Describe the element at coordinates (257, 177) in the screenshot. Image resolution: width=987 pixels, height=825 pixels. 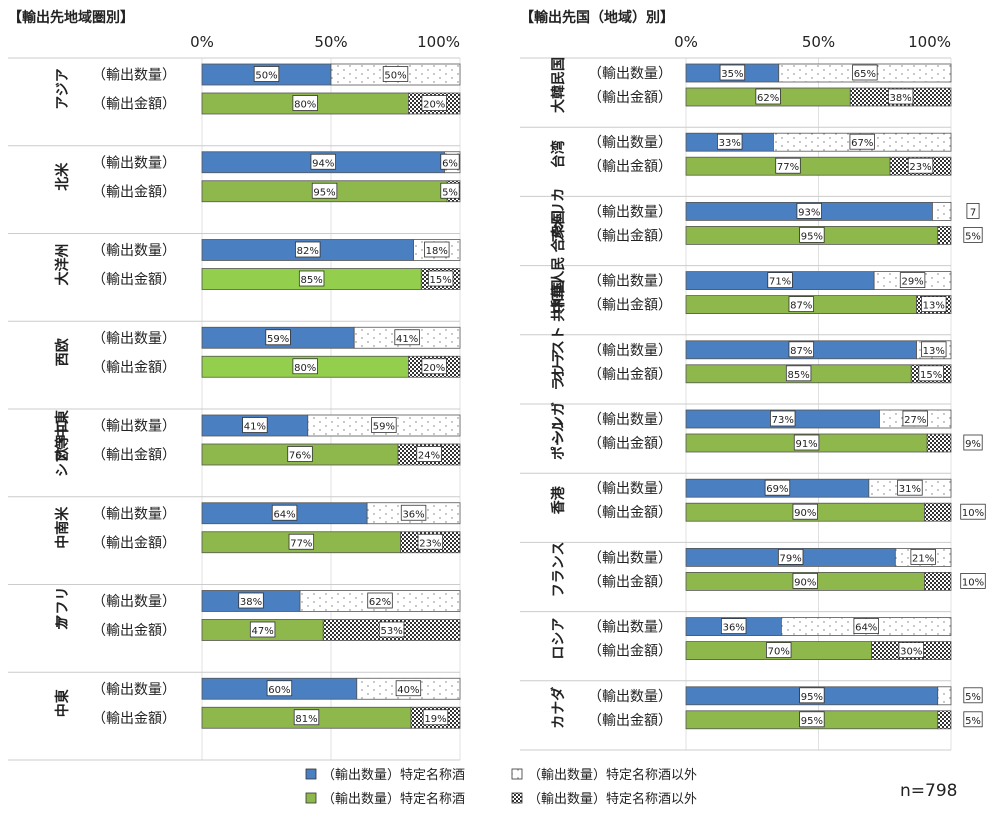
I see `region-group: 北米 （輸出数量） （輸出金額） 94% 6% 95% 5%` at that location.